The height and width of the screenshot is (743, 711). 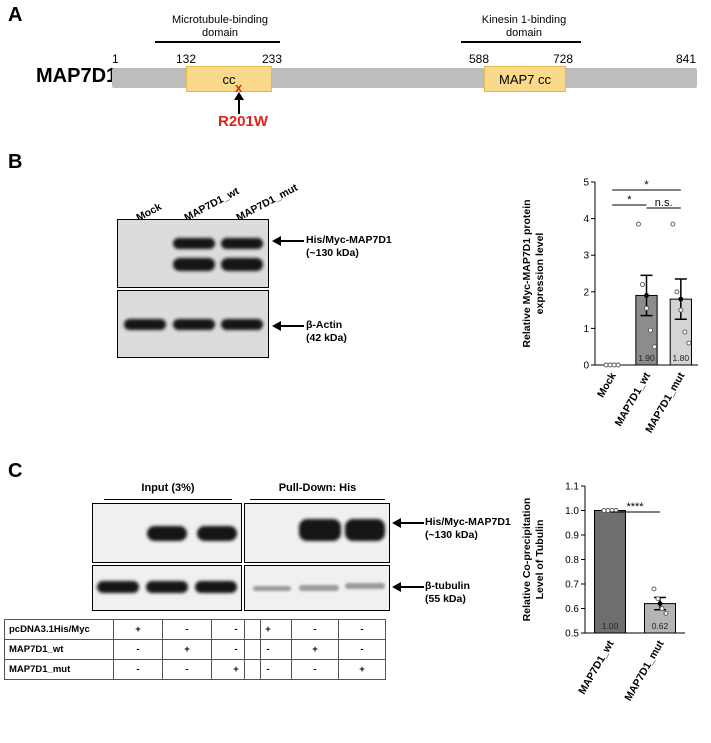 I want to click on y-tick-label: 0.9, so click(x=572, y=536).